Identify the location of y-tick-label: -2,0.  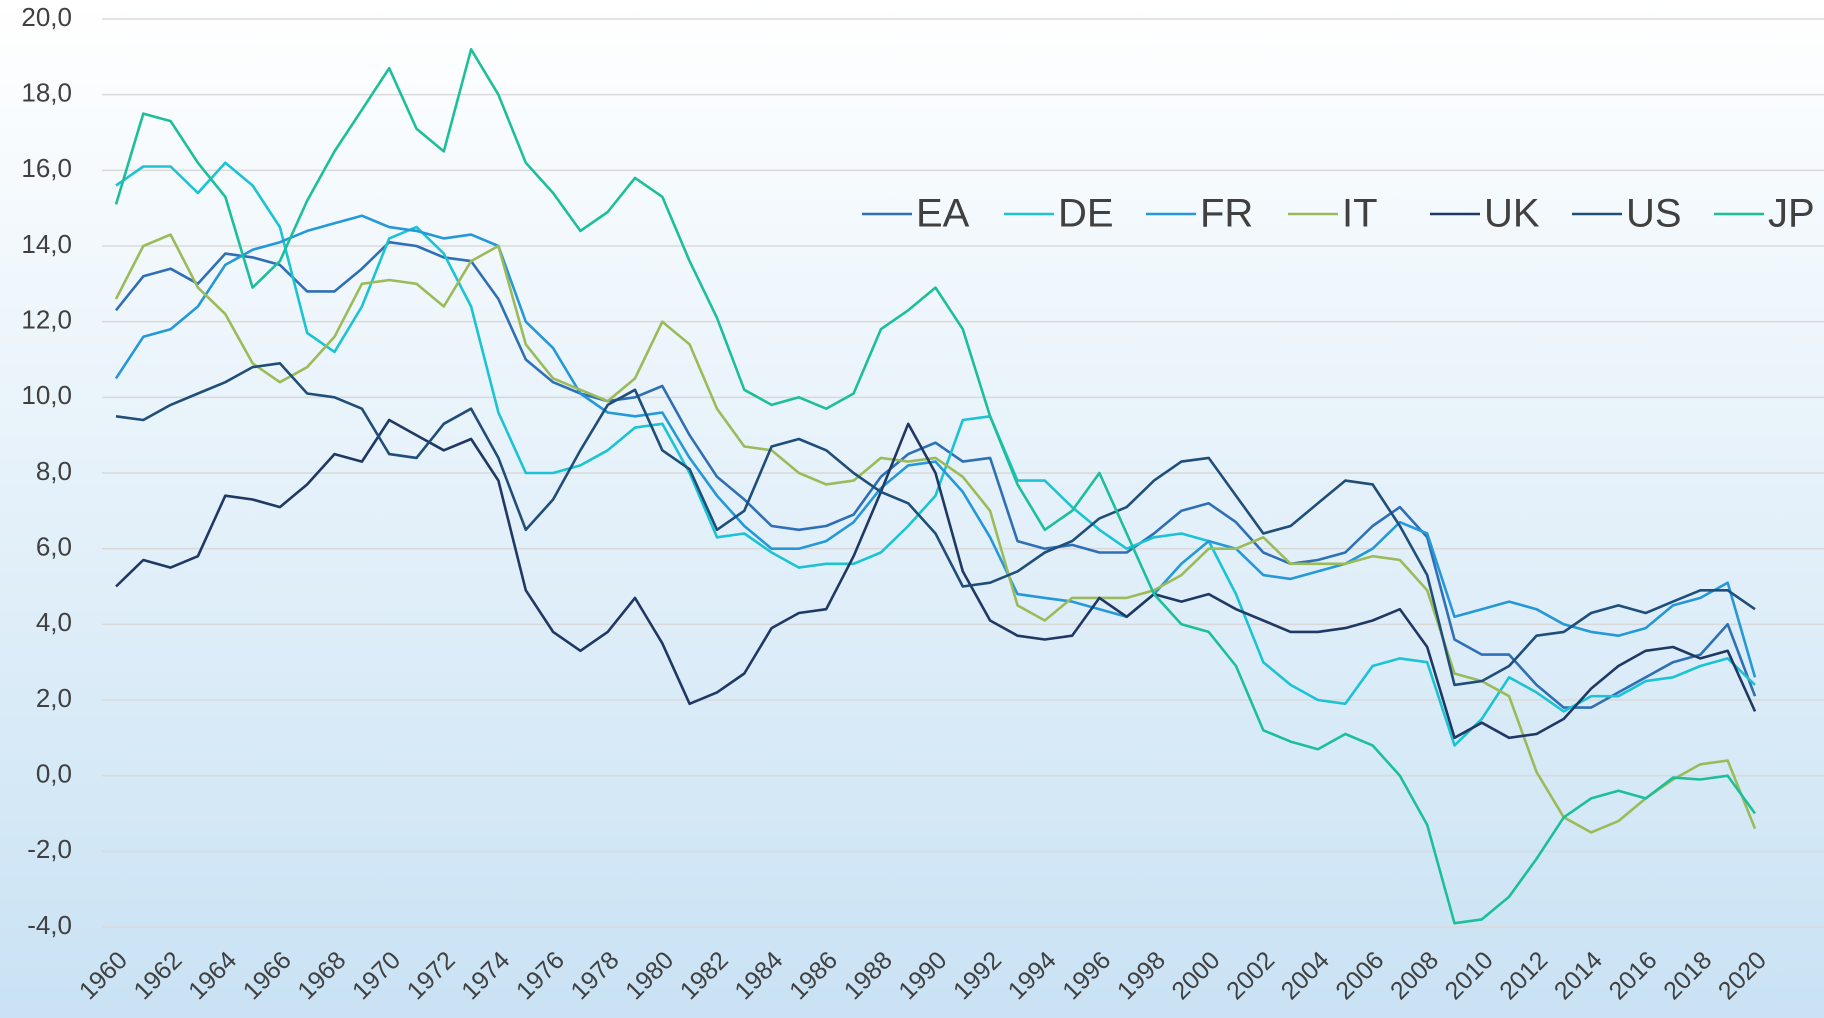
(49, 849).